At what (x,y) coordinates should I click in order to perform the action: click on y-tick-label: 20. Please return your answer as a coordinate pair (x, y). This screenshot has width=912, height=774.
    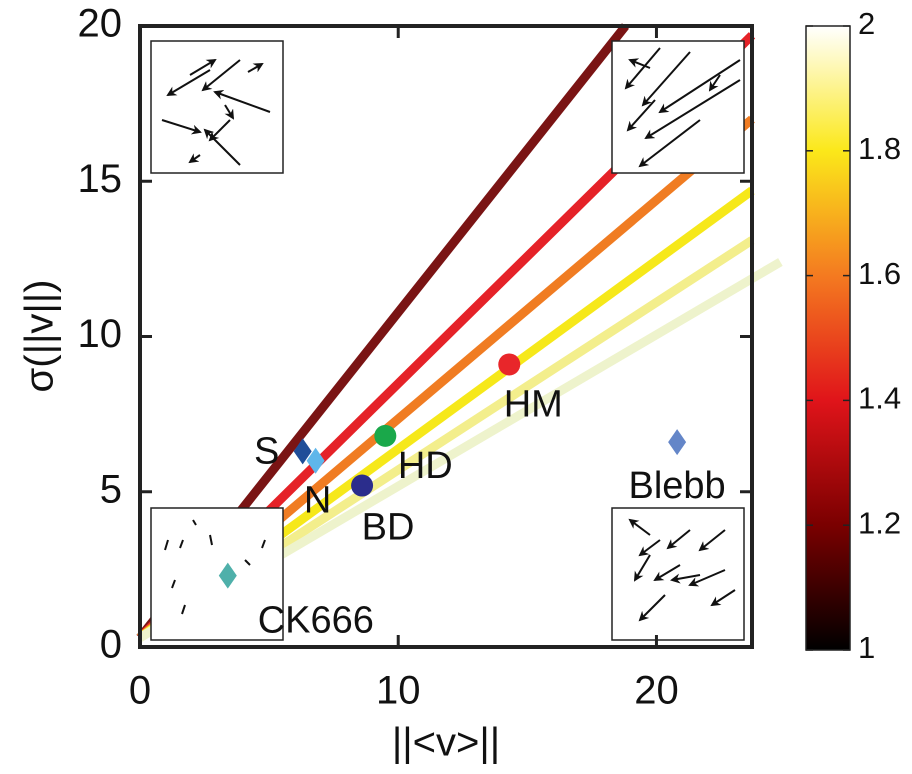
    Looking at the image, I should click on (100, 24).